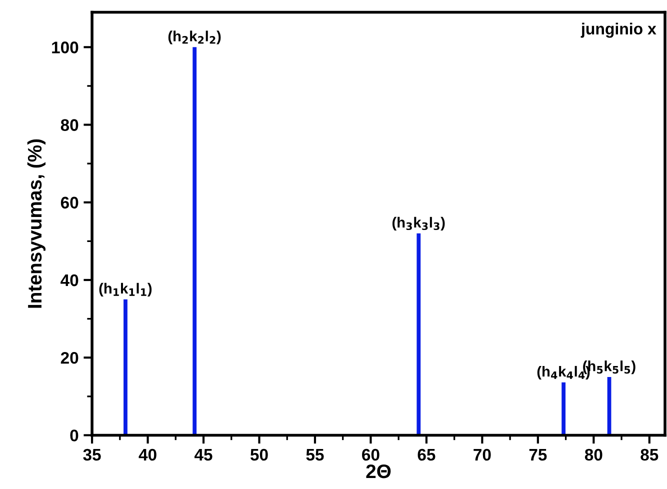 Image resolution: width=667 pixels, height=489 pixels. What do you see at coordinates (74, 436) in the screenshot?
I see `y-tick-label: 0` at bounding box center [74, 436].